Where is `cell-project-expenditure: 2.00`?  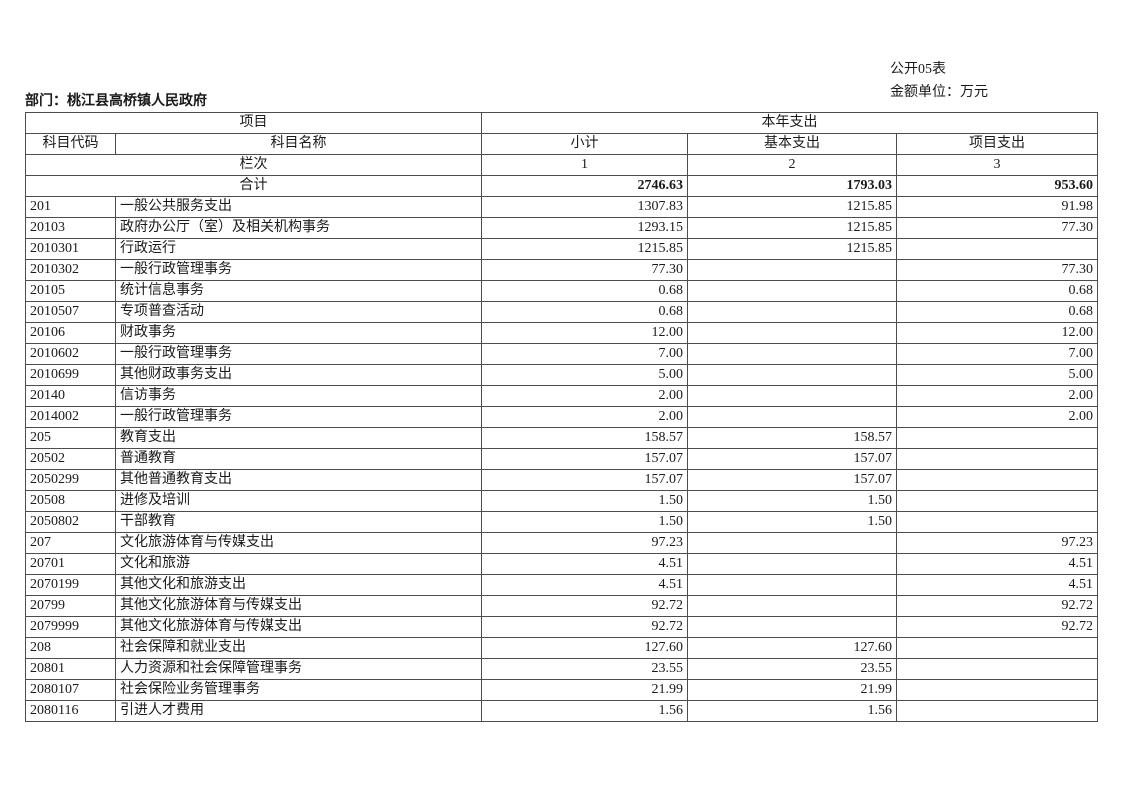
cell-project-expenditure: 2.00 is located at coordinates (997, 417).